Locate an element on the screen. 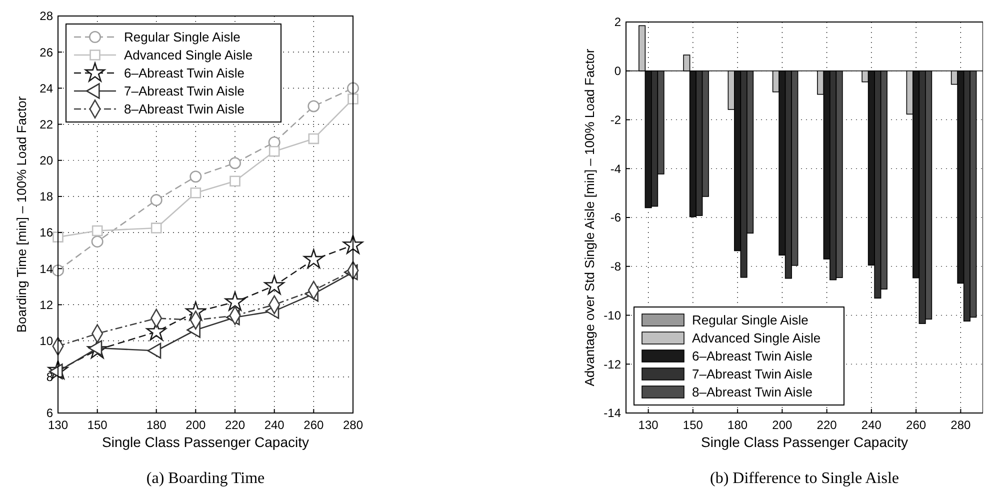  y-tick-label: -10 is located at coordinates (613, 315).